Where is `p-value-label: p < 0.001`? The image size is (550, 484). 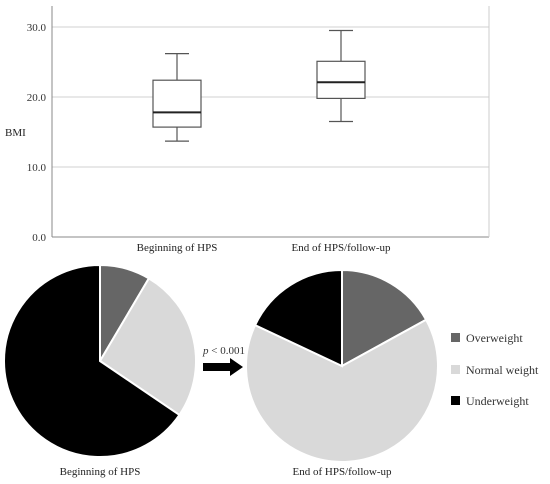
p-value-label: p < 0.001 is located at coordinates (223, 351).